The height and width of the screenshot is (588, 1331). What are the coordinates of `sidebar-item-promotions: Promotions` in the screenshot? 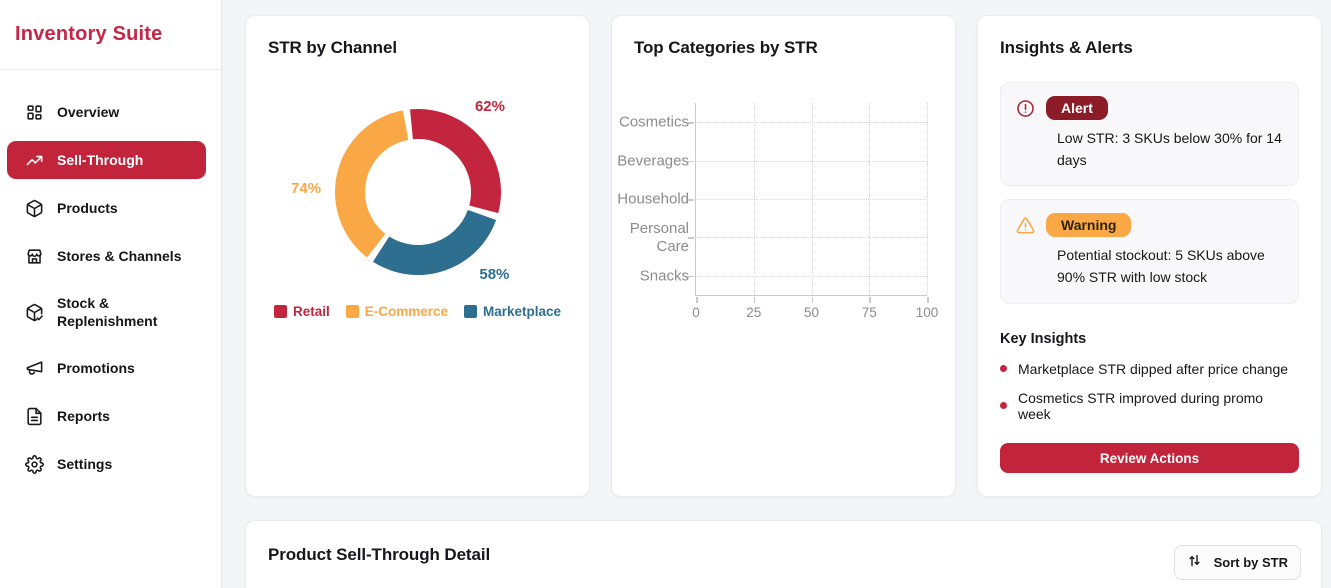 It's located at (106, 368).